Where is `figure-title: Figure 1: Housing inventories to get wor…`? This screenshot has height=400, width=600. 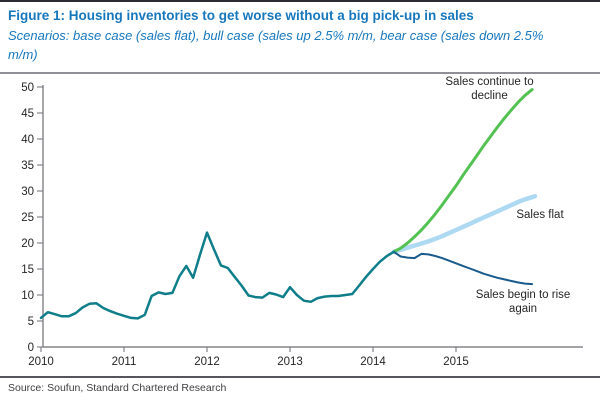 figure-title: Figure 1: Housing inventories to get wor… is located at coordinates (241, 15).